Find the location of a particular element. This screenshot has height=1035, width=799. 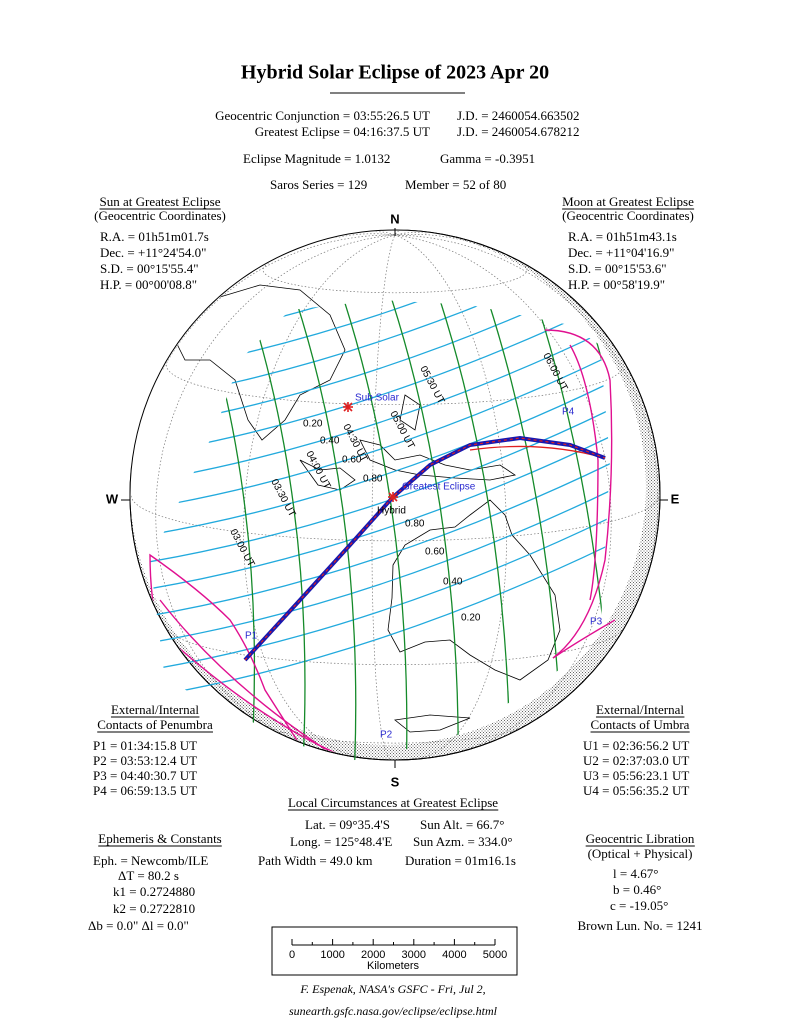

text: l = 4.67° is located at coordinates (635, 873).